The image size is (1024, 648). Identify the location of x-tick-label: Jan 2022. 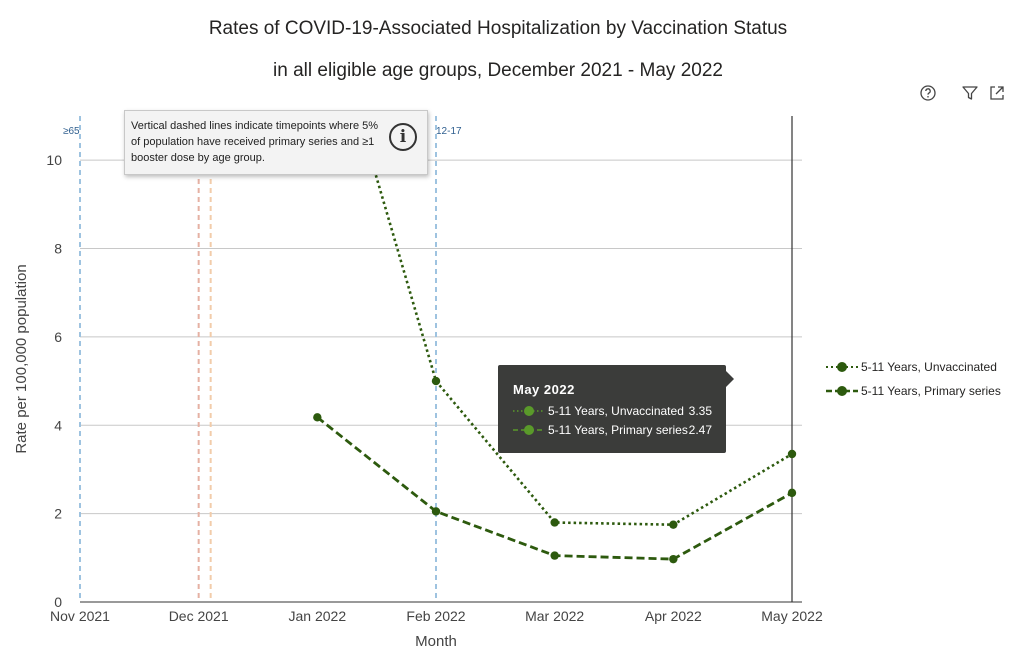
(318, 616).